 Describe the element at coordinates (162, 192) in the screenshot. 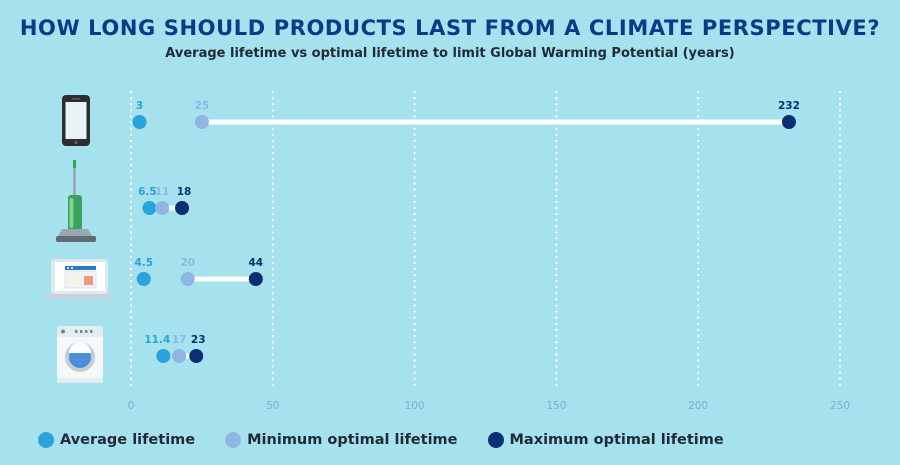

I see `data-label-minimum: 11` at that location.